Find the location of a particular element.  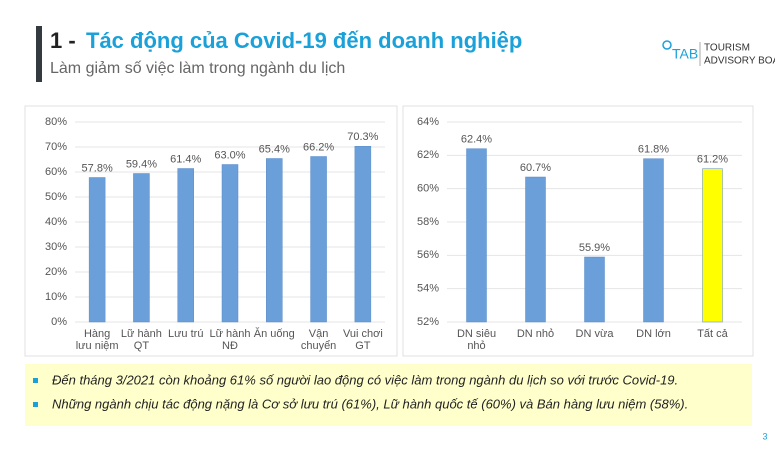

value-label: 61.2% is located at coordinates (712, 160).